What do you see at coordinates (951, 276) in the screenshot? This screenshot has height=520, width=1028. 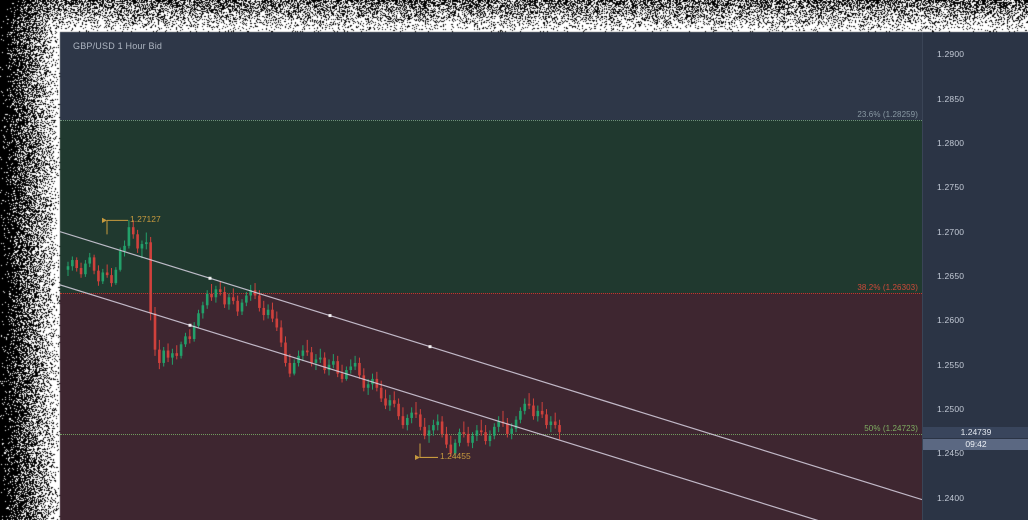 I see `price-tick: 1.2650` at bounding box center [951, 276].